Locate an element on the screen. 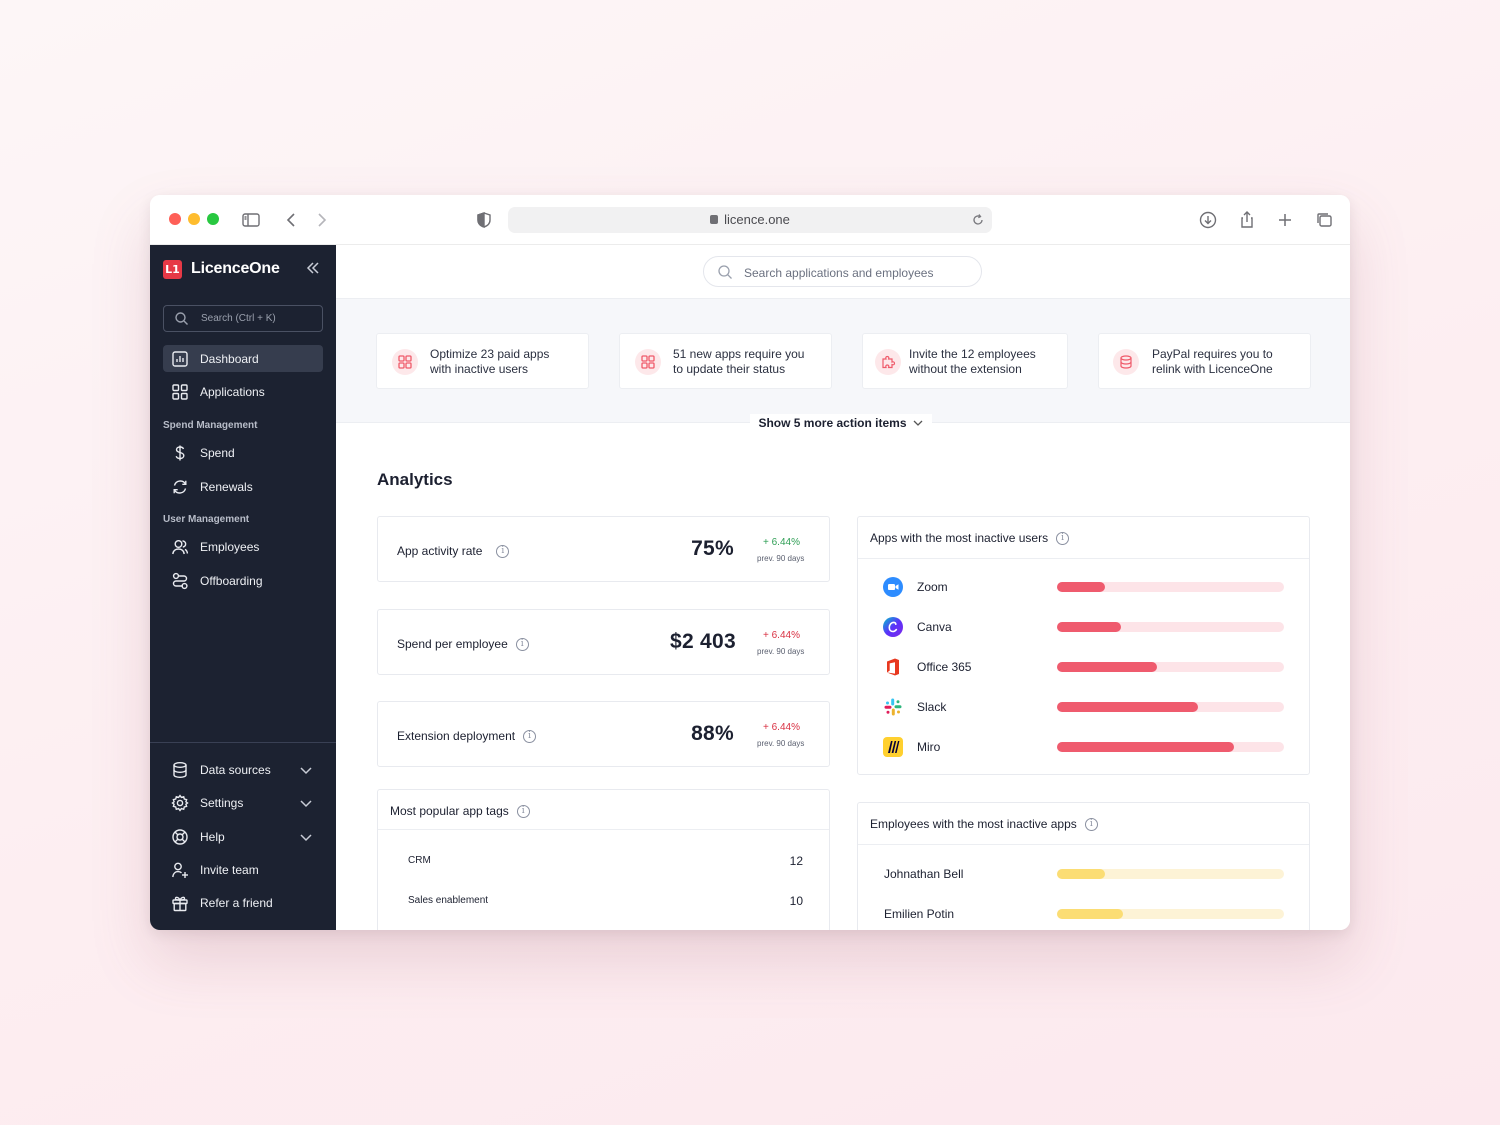  analytics-title: Analytics is located at coordinates (415, 479).